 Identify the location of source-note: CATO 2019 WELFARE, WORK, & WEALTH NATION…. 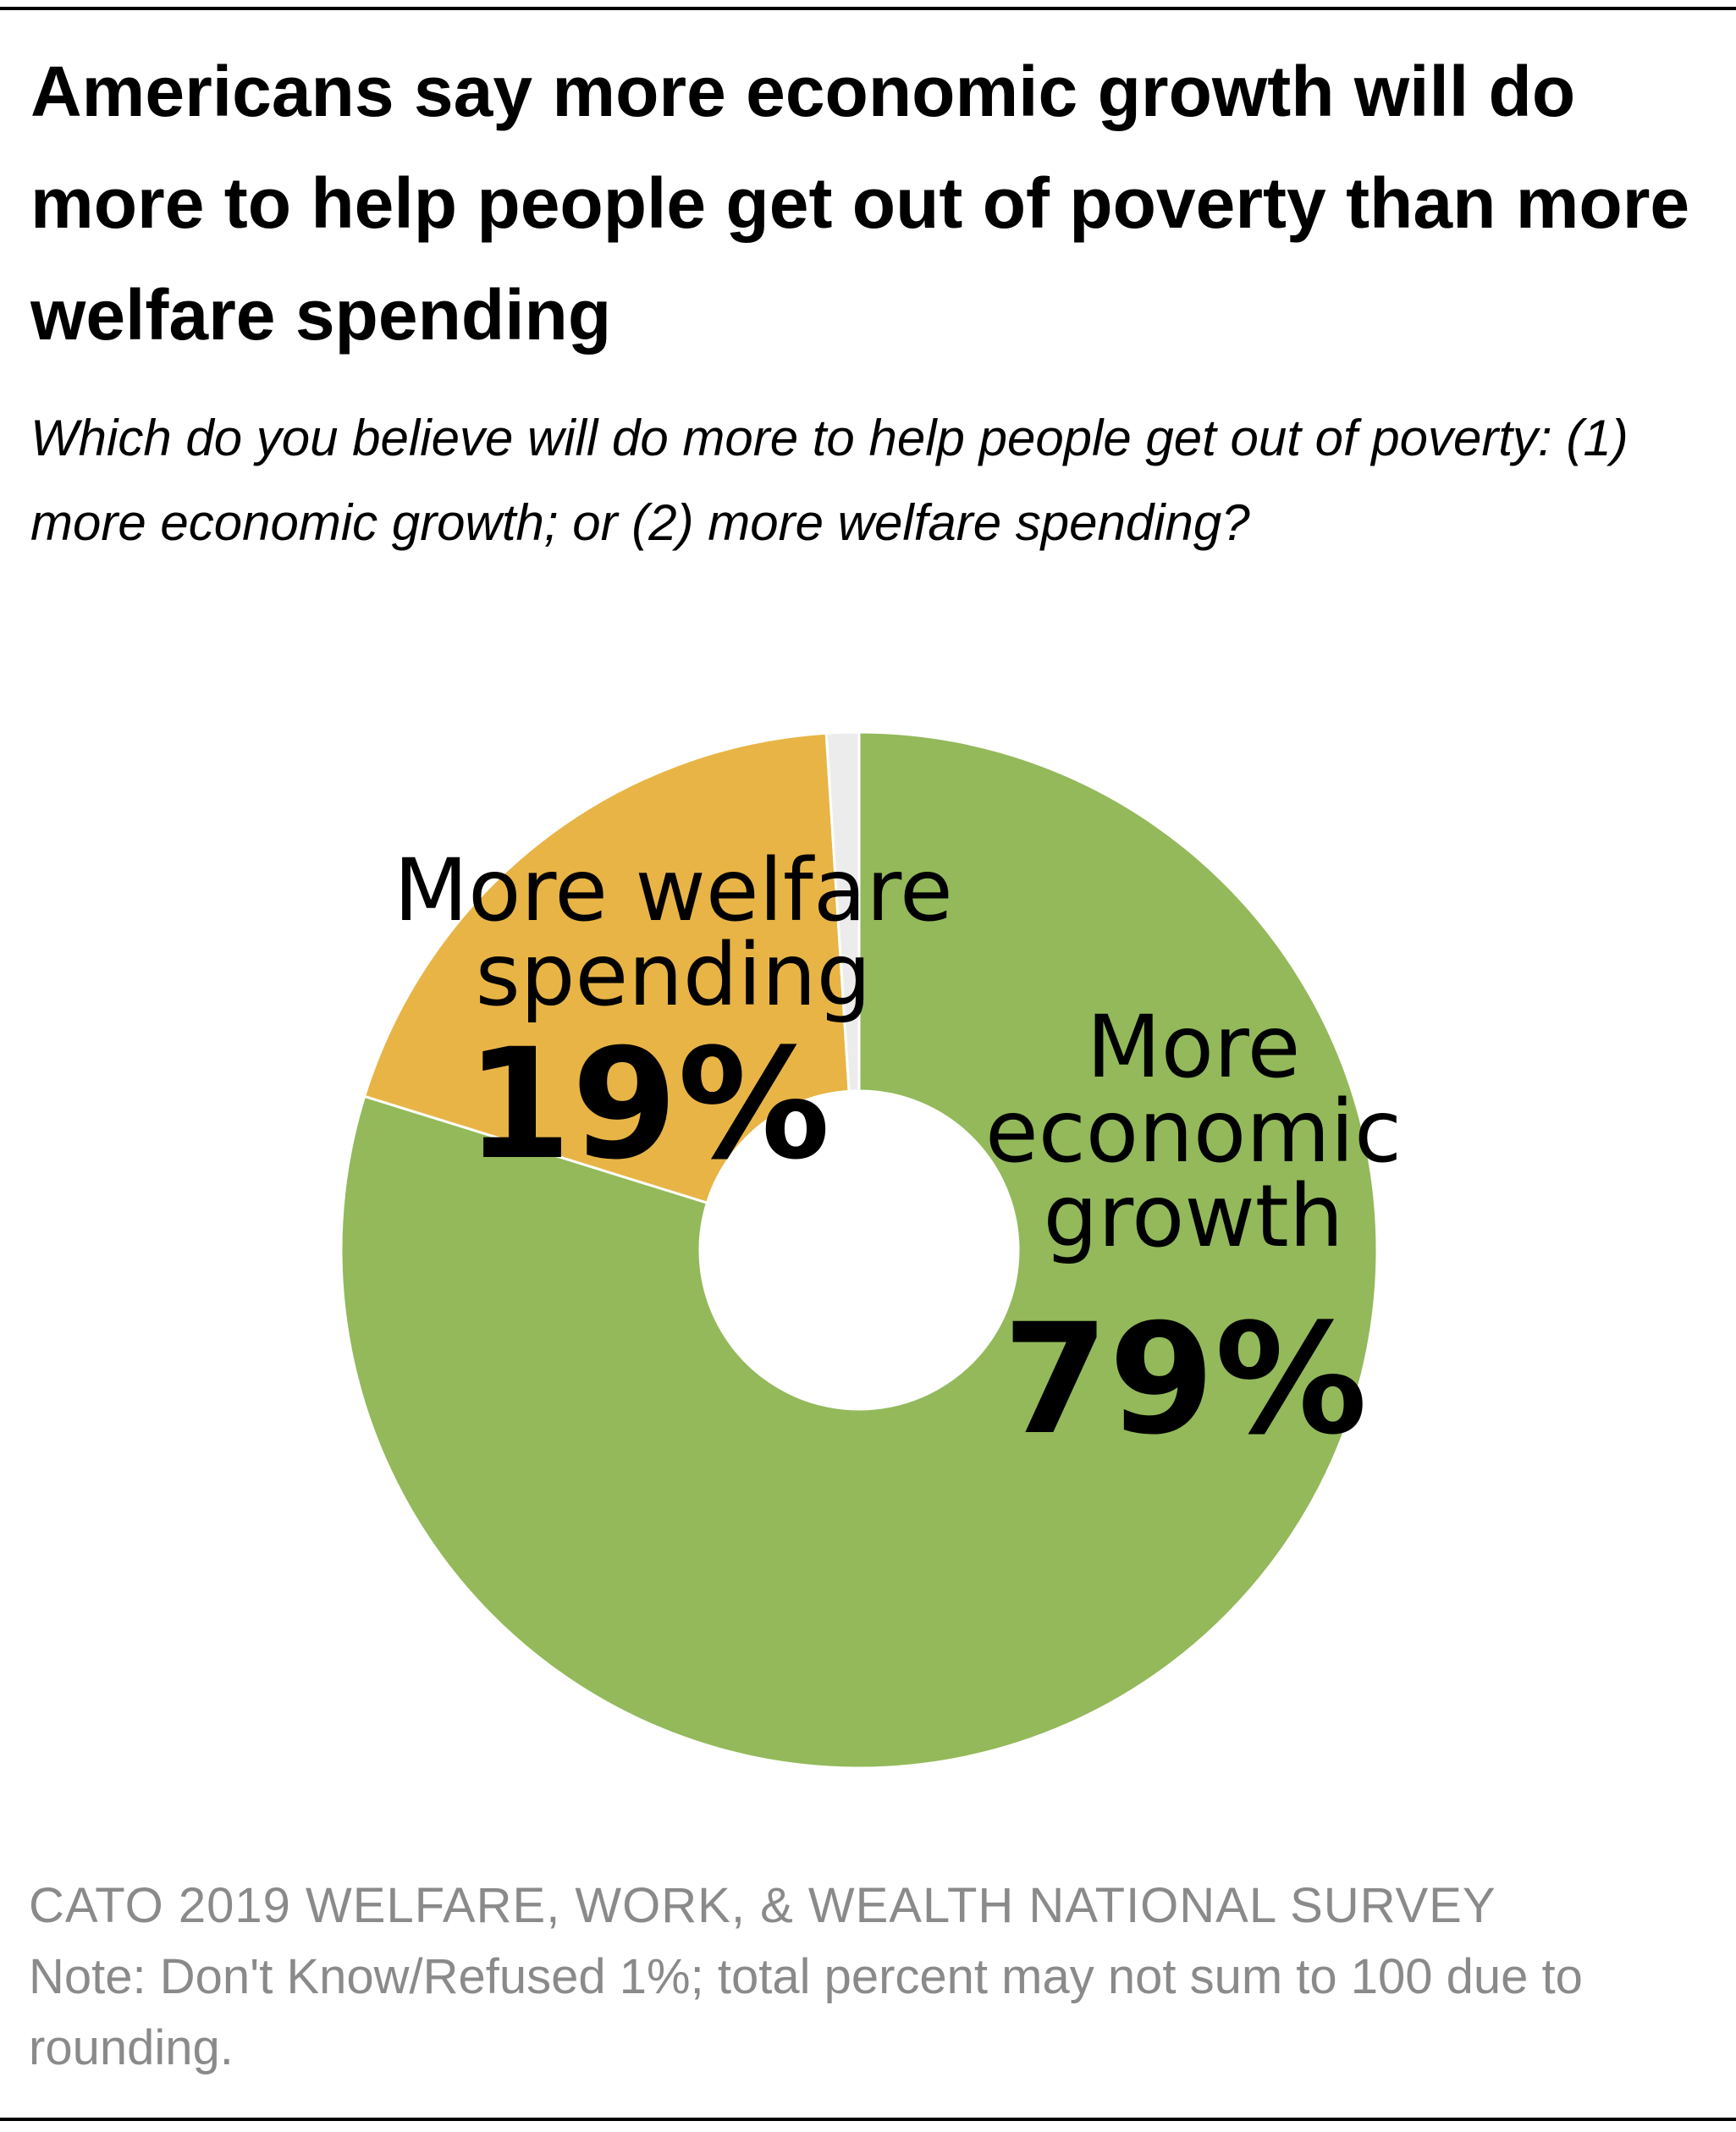
(871, 1977).